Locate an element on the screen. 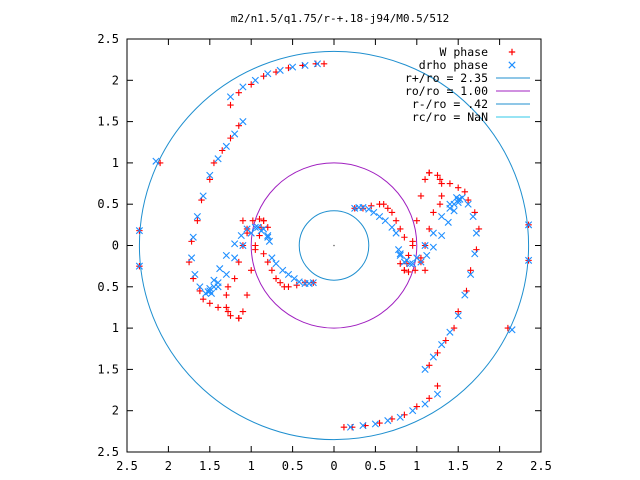 The width and height of the screenshot is (640, 480). y-tick-label-2: 1.5 is located at coordinates (108, 122).